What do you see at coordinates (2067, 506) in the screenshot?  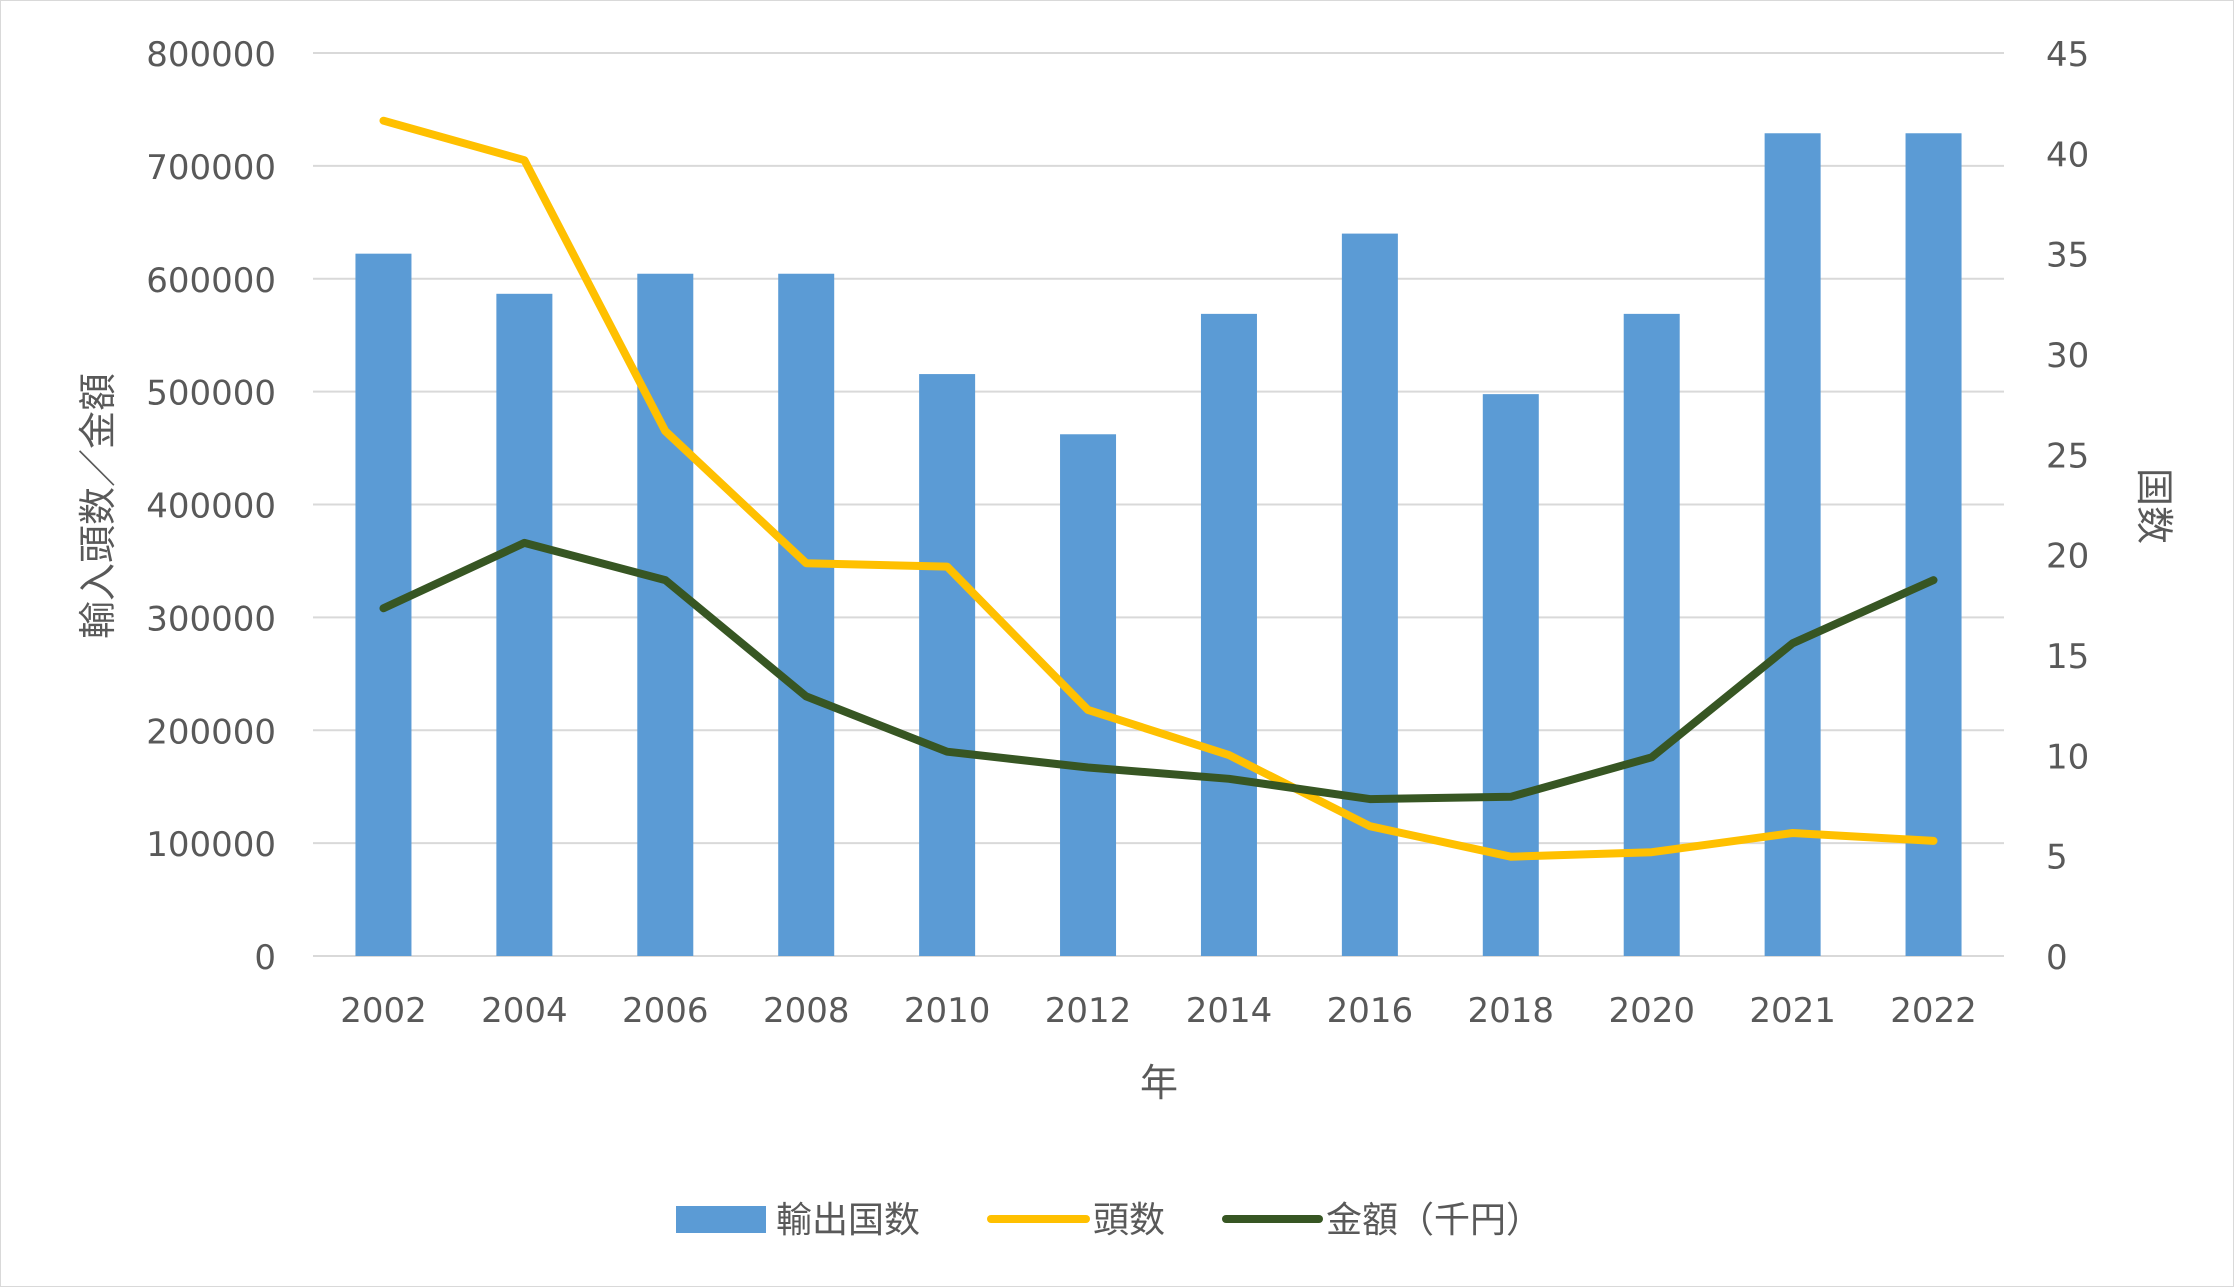 I see `right-axis-ticks: 0 5 10 15 20 25 30 35 40 45` at bounding box center [2067, 506].